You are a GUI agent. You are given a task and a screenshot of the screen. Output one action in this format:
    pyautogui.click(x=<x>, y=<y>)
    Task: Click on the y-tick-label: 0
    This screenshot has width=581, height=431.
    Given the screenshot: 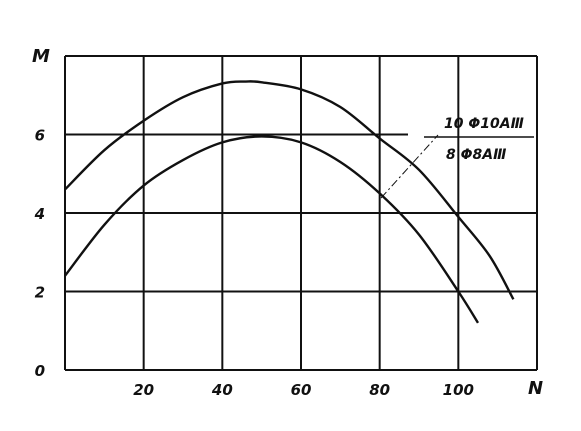 What is the action you would take?
    pyautogui.click(x=40, y=371)
    